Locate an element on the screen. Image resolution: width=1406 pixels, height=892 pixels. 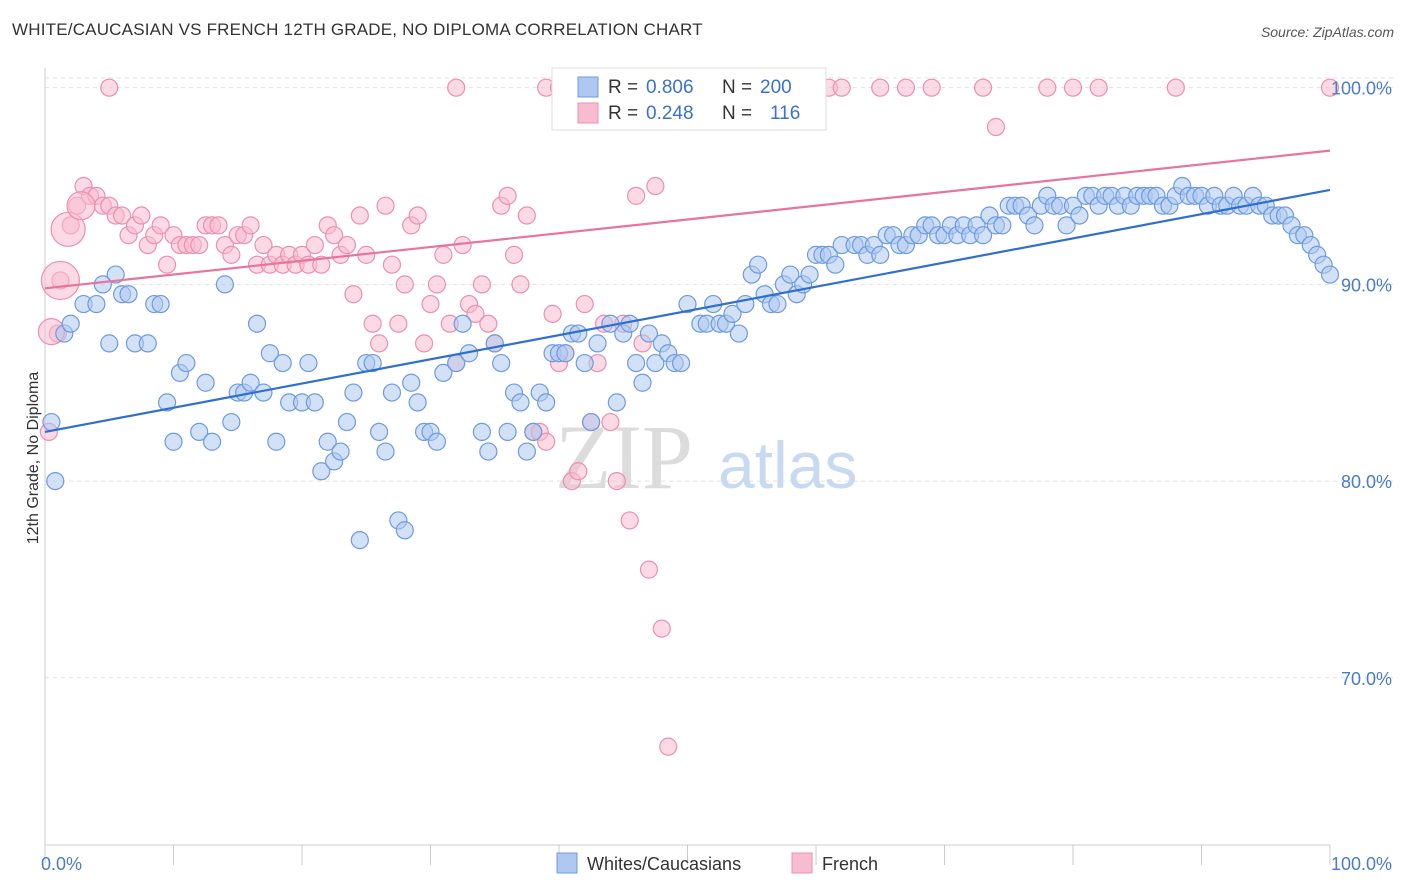
y-axis-label: 12th Grade, No Diploma is located at coordinates (33, 458).